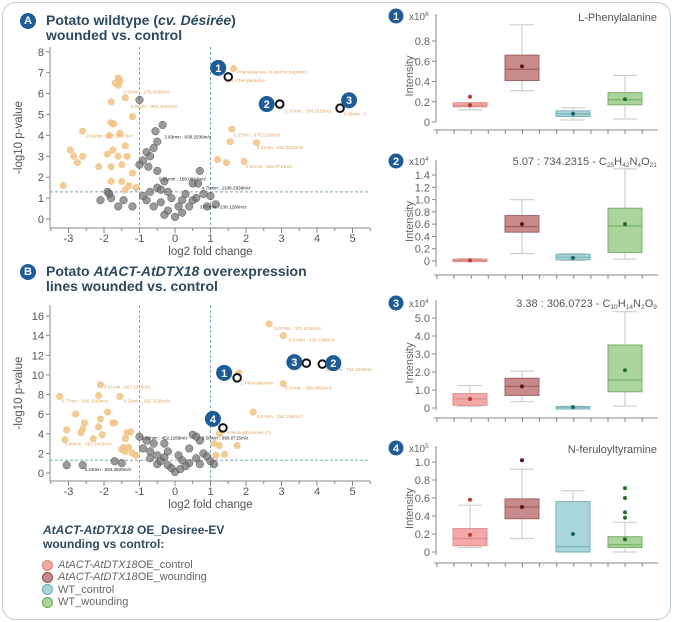  I want to click on formula-subscript: 9, so click(655, 307).